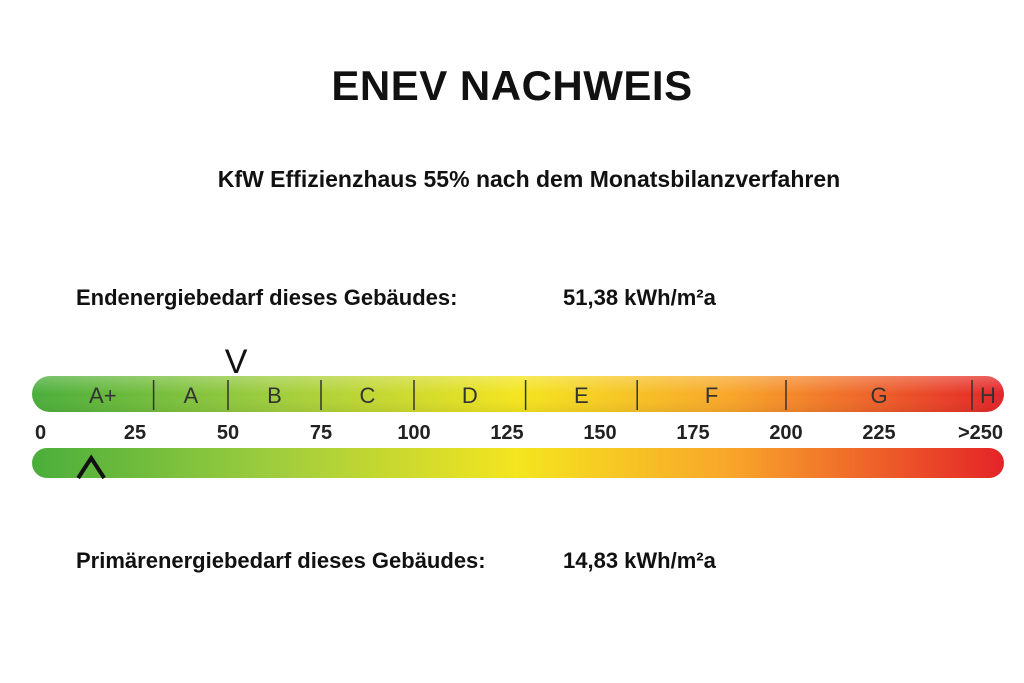 The height and width of the screenshot is (683, 1024). I want to click on class-label-f: F, so click(711, 395).